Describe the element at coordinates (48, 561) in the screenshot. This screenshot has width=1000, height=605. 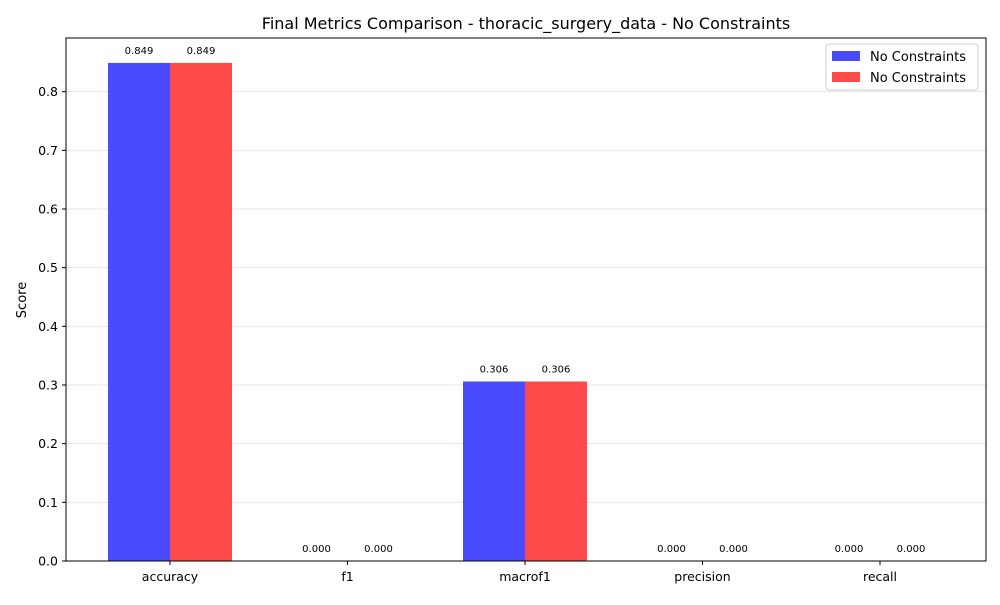
I see `y-tick-label: 0.0` at that location.